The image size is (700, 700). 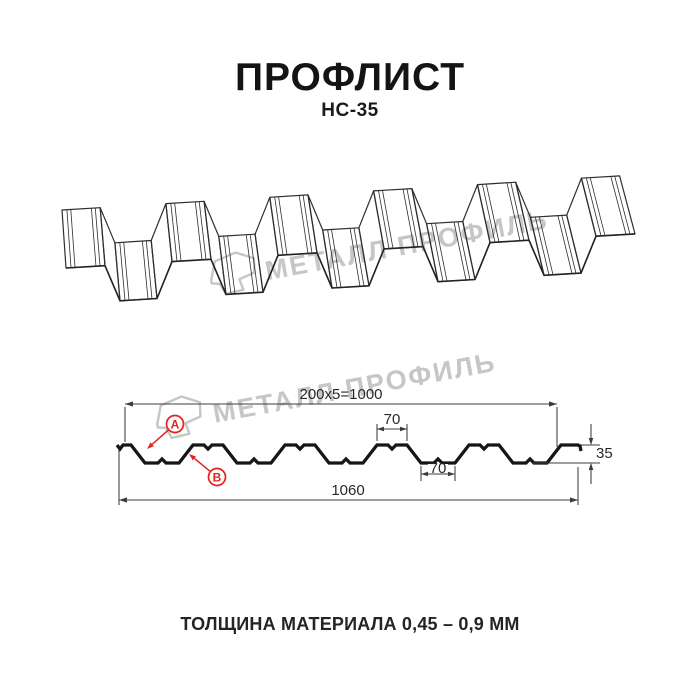 What do you see at coordinates (350, 624) in the screenshot?
I see `thickness-note: ТОЛЩИНА МАТЕРИАЛА 0,45 – 0,9 ММ` at bounding box center [350, 624].